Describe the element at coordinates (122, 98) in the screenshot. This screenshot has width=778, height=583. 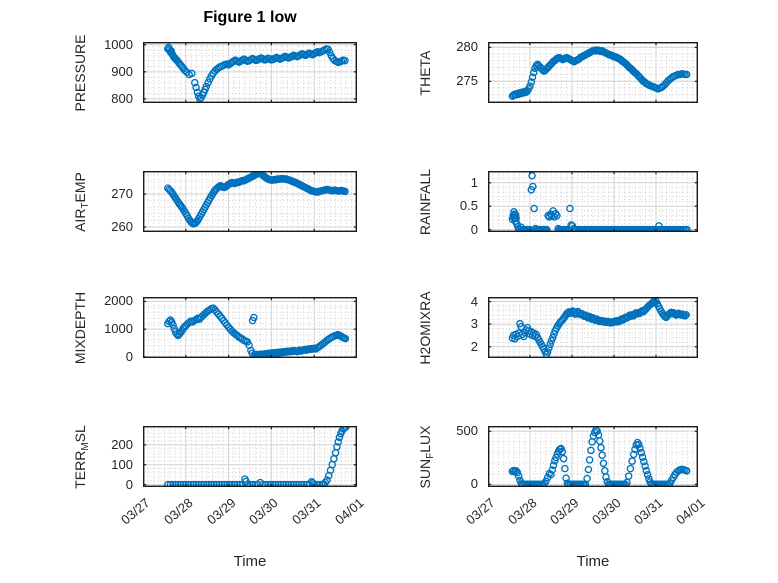
I see `y-tick-label: 800` at that location.